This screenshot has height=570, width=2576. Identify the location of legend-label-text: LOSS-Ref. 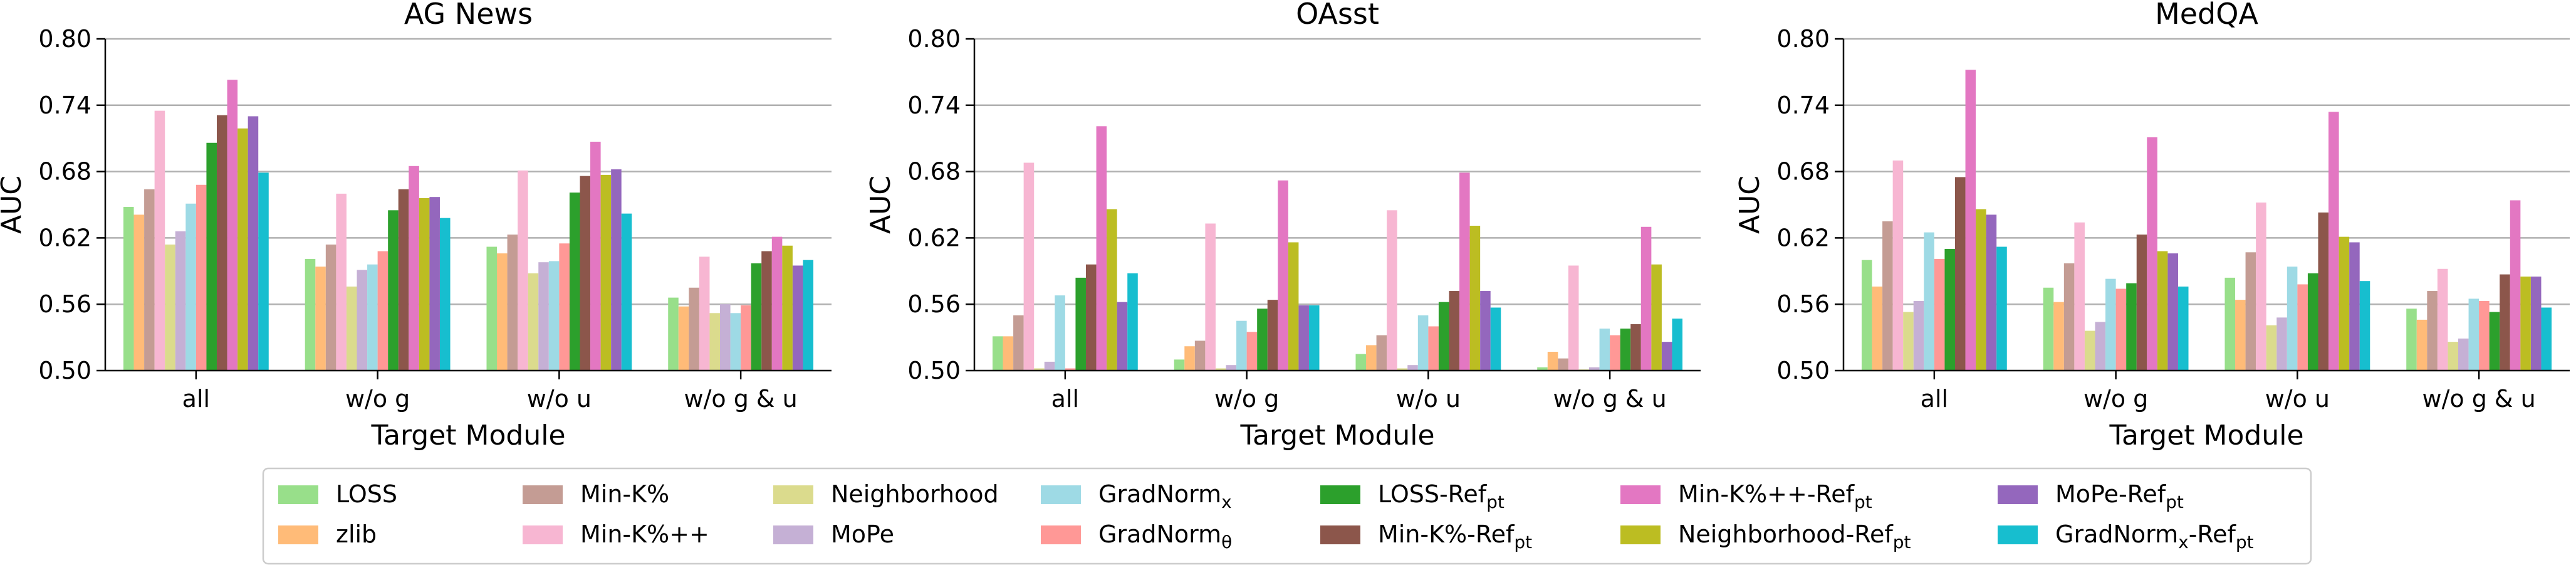
(1433, 494).